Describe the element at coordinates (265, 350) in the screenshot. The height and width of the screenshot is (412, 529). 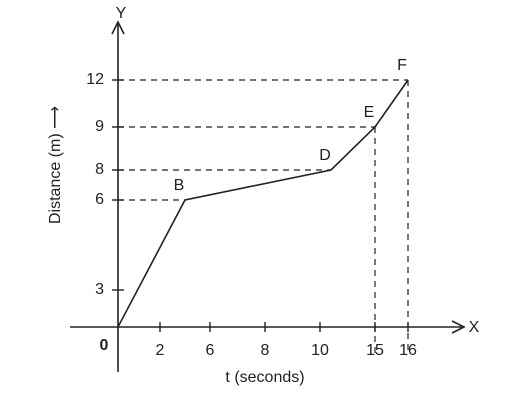
I see `x-tick-label: 8` at that location.